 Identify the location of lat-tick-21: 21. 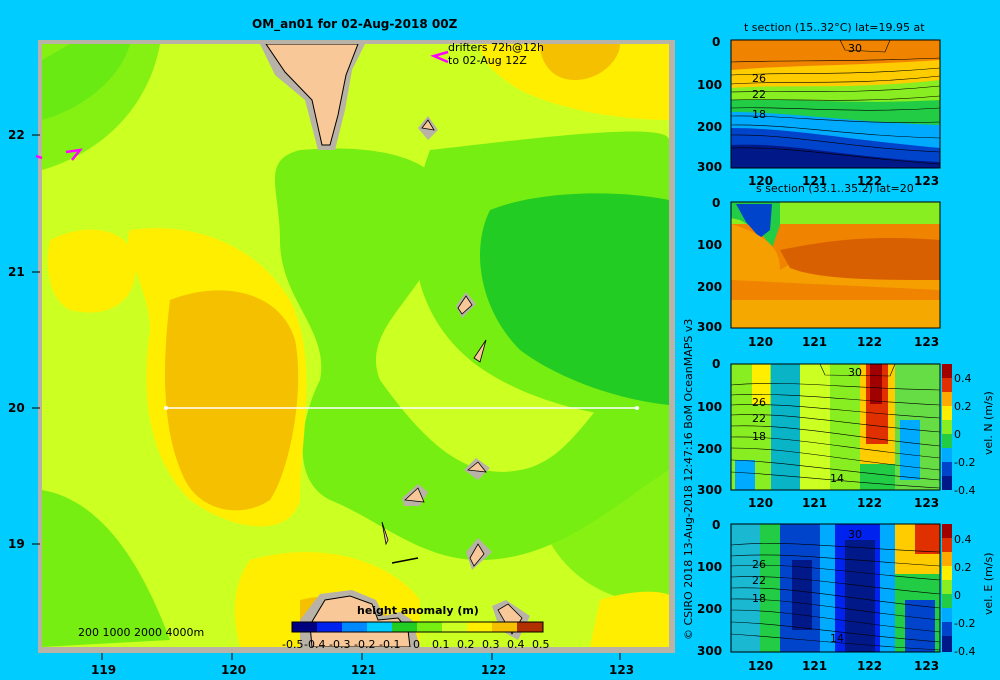
(16, 272).